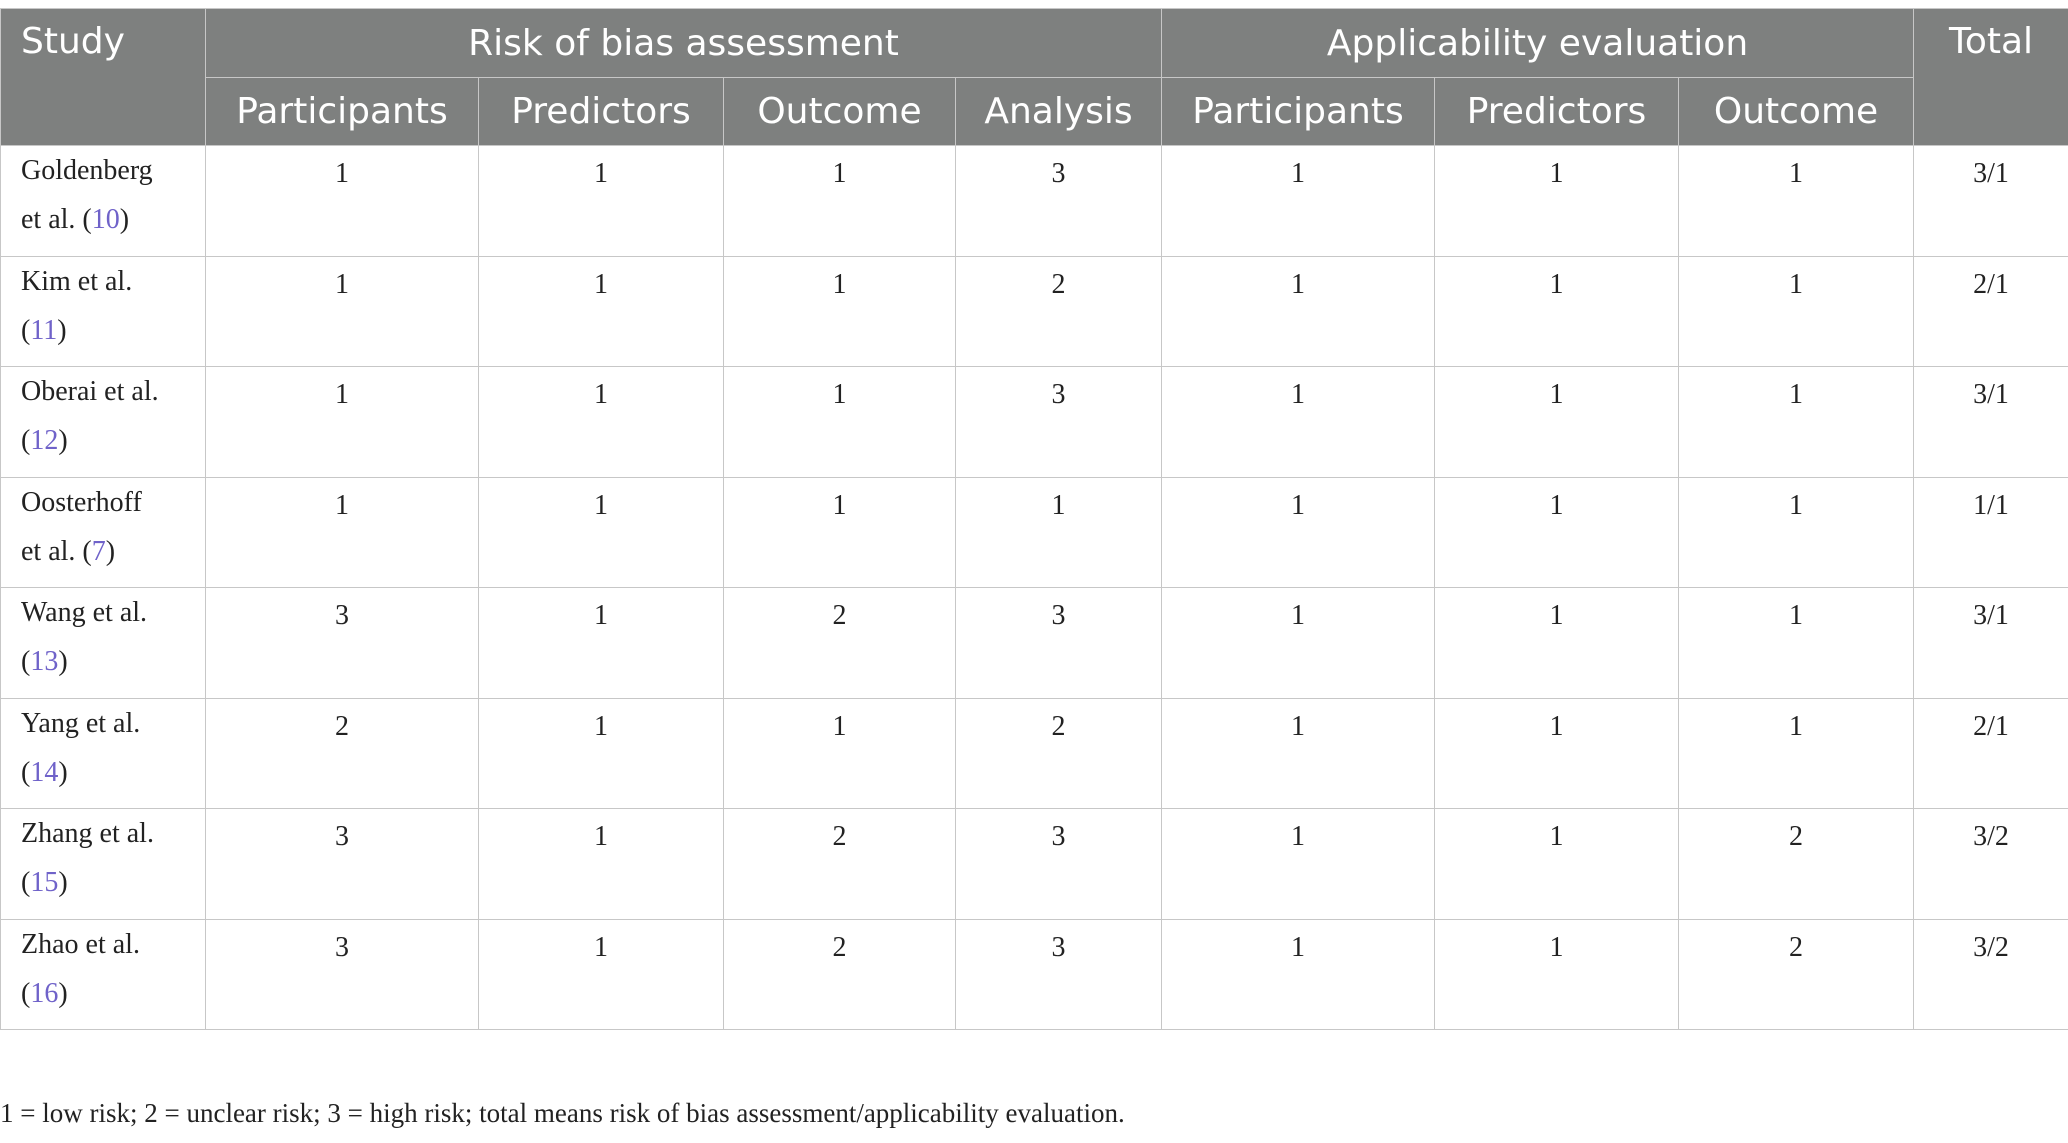 The width and height of the screenshot is (2068, 1143). Describe the element at coordinates (44, 330) in the screenshot. I see `reference-link: 11` at that location.